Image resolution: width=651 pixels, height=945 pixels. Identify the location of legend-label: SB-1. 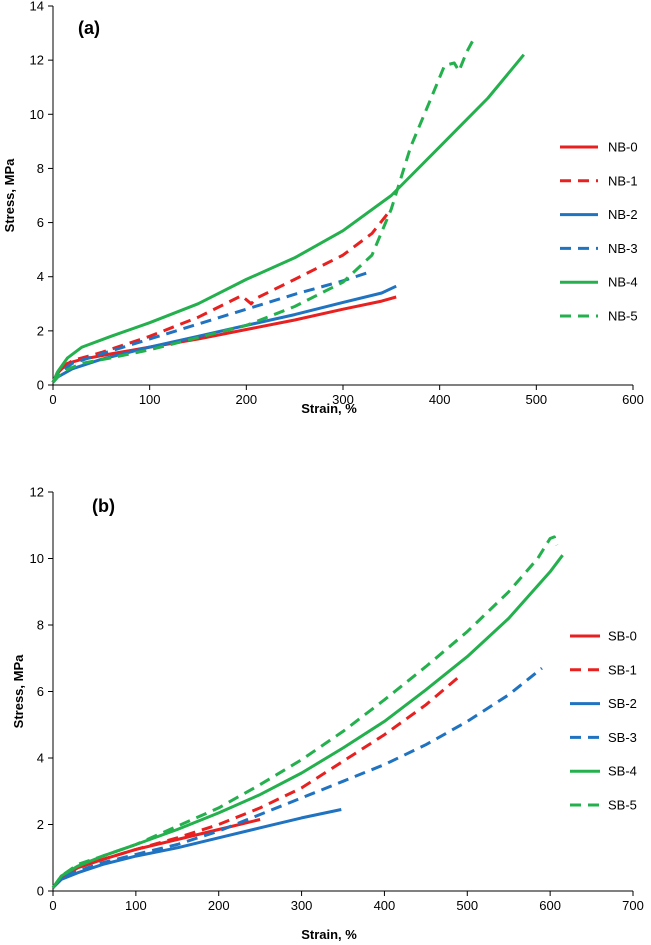
(622, 669).